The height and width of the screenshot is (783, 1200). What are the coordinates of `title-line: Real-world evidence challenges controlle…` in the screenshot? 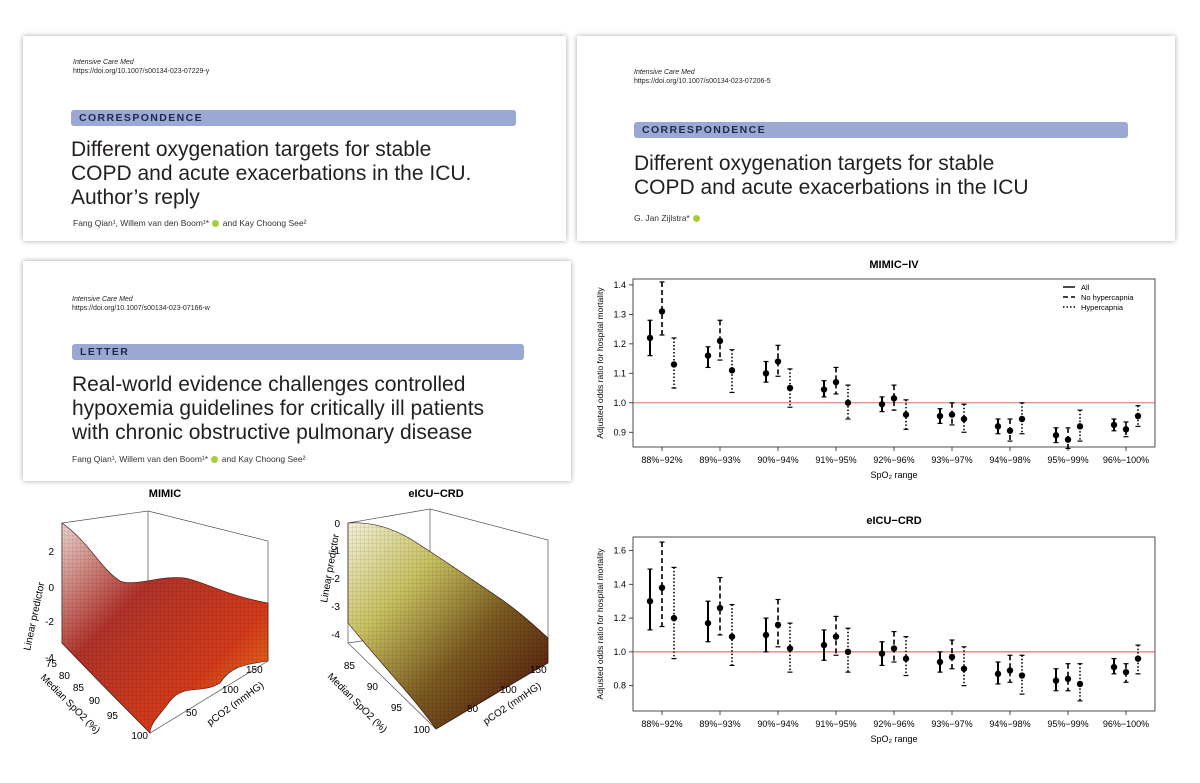 It's located at (269, 384).